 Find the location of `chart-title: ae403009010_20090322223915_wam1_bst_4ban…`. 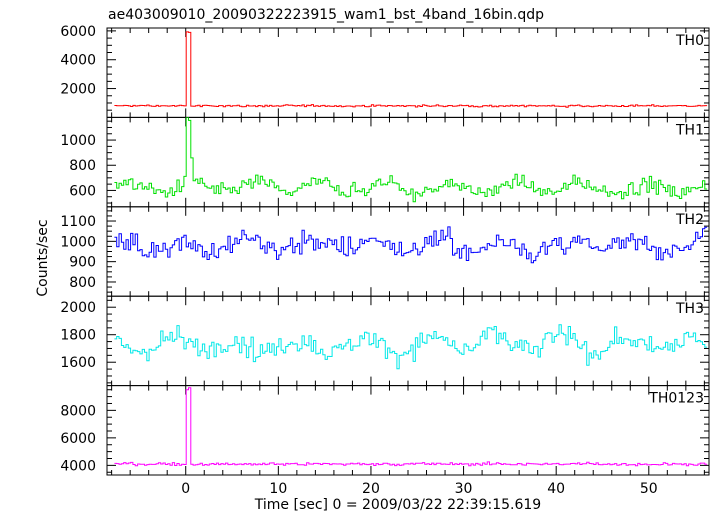

chart-title: ae403009010_20090322223915_wam1_bst_4ban… is located at coordinates (326, 15).